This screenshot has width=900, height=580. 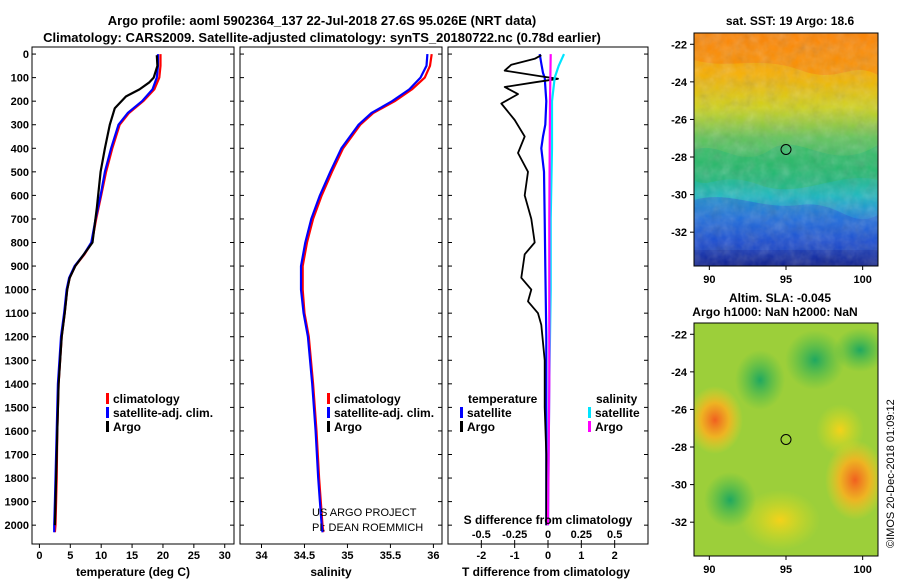 What do you see at coordinates (790, 21) in the screenshot?
I see `sst-map-title: sat. SST: 19 Argo: 18.6` at bounding box center [790, 21].